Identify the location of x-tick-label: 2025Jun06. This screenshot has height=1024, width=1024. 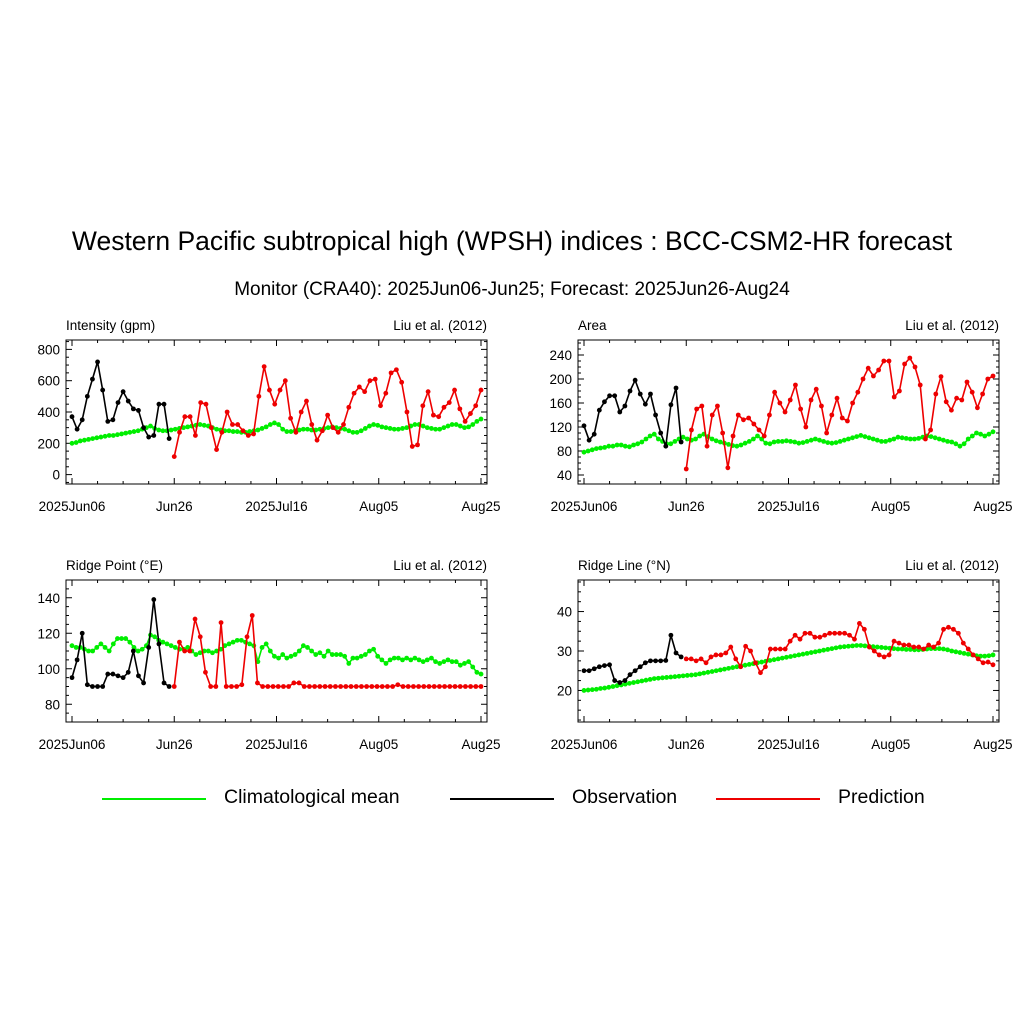
(584, 506).